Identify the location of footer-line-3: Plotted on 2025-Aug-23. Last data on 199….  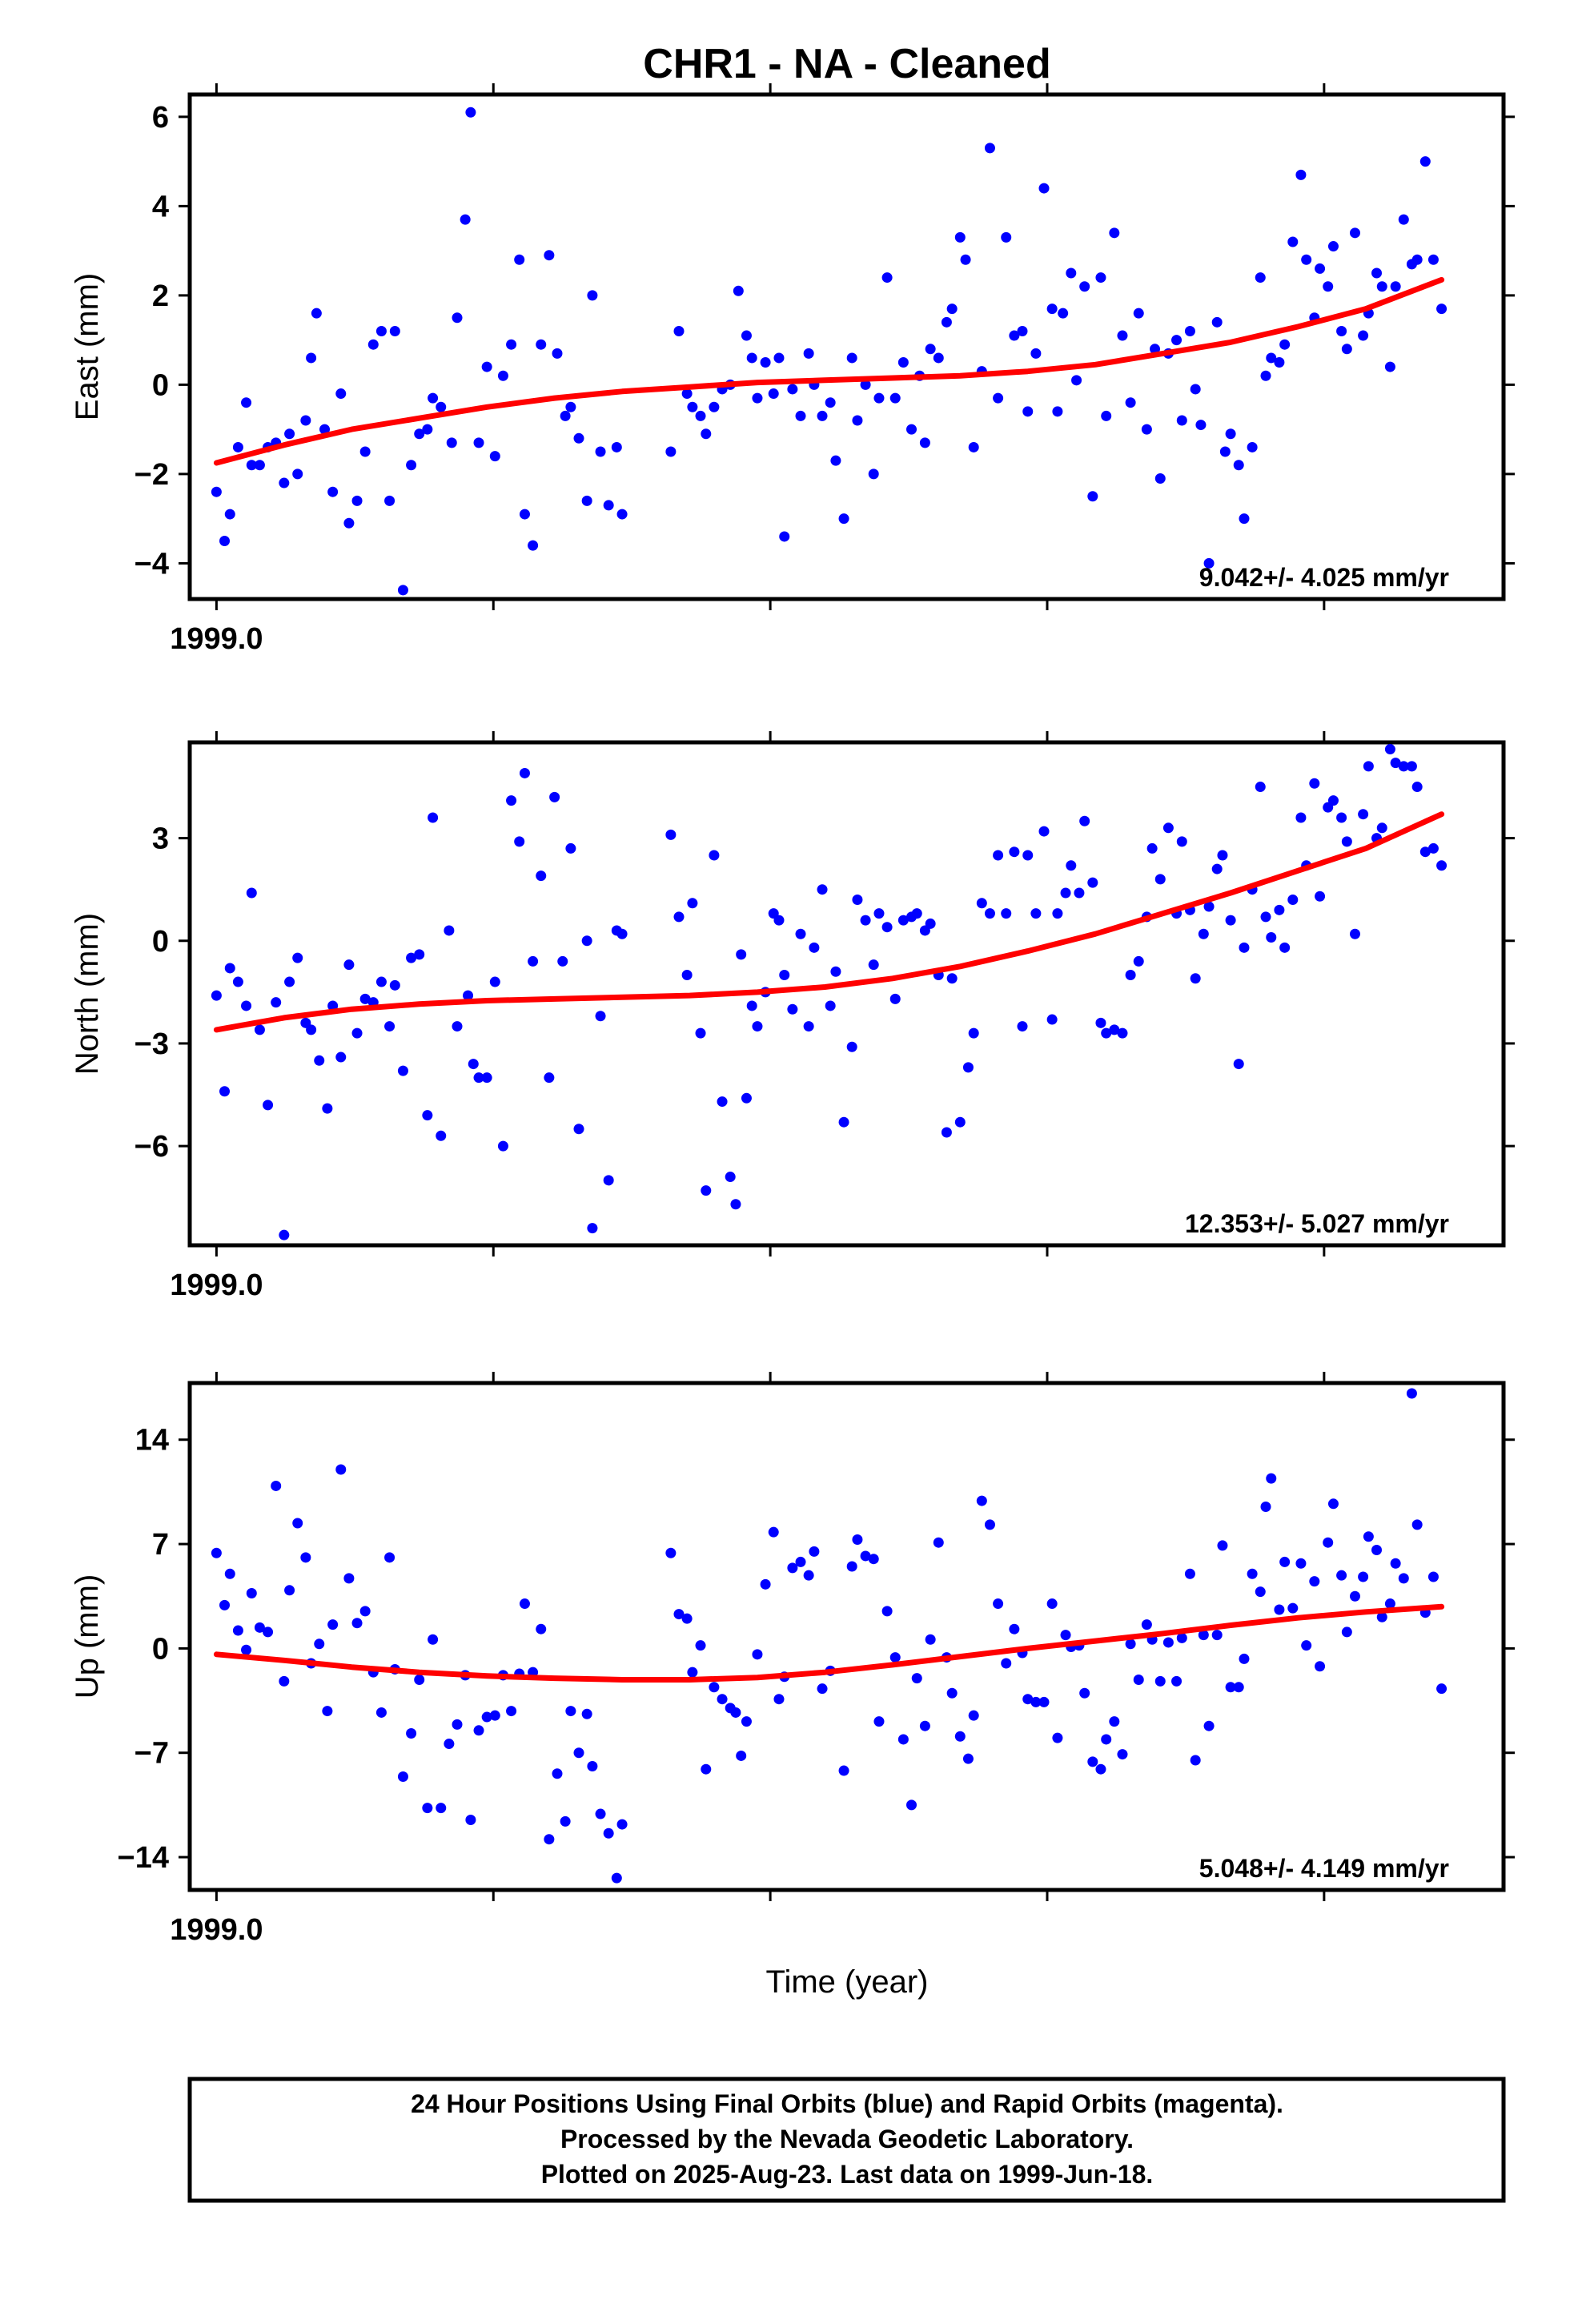
(847, 2174).